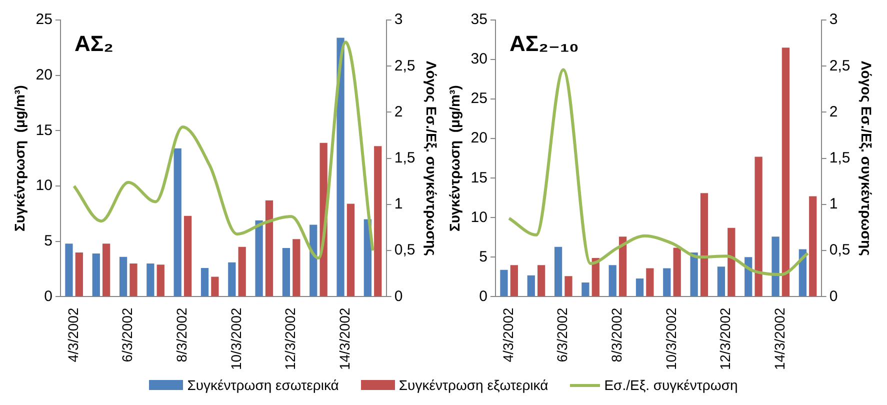 The width and height of the screenshot is (887, 405). What do you see at coordinates (263, 385) in the screenshot?
I see `legend-label: Συγκέντρωση εσωτερικά` at bounding box center [263, 385].